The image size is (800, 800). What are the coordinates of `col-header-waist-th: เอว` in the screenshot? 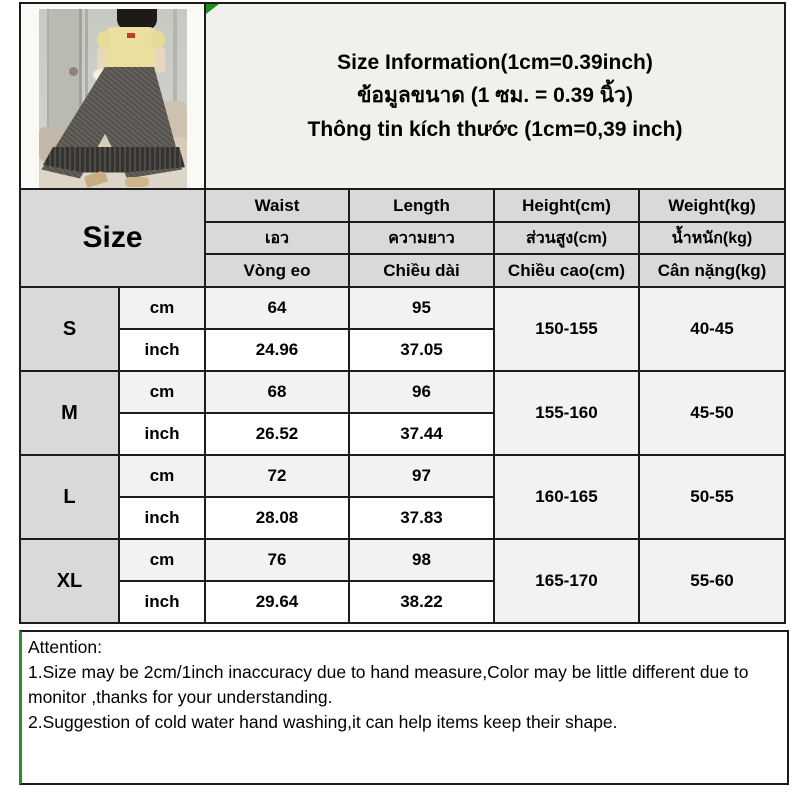 It's located at (277, 238).